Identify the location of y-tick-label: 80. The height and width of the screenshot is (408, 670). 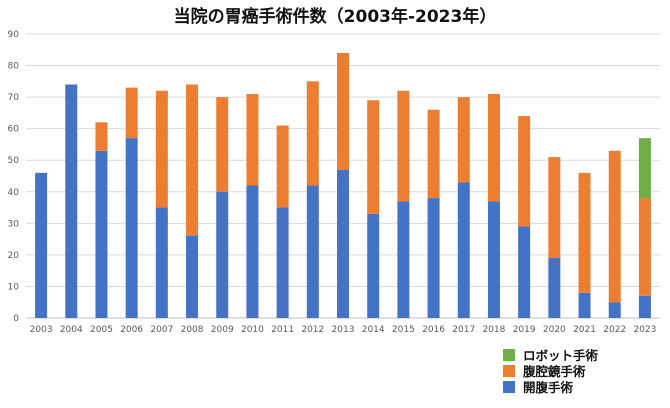
(14, 67).